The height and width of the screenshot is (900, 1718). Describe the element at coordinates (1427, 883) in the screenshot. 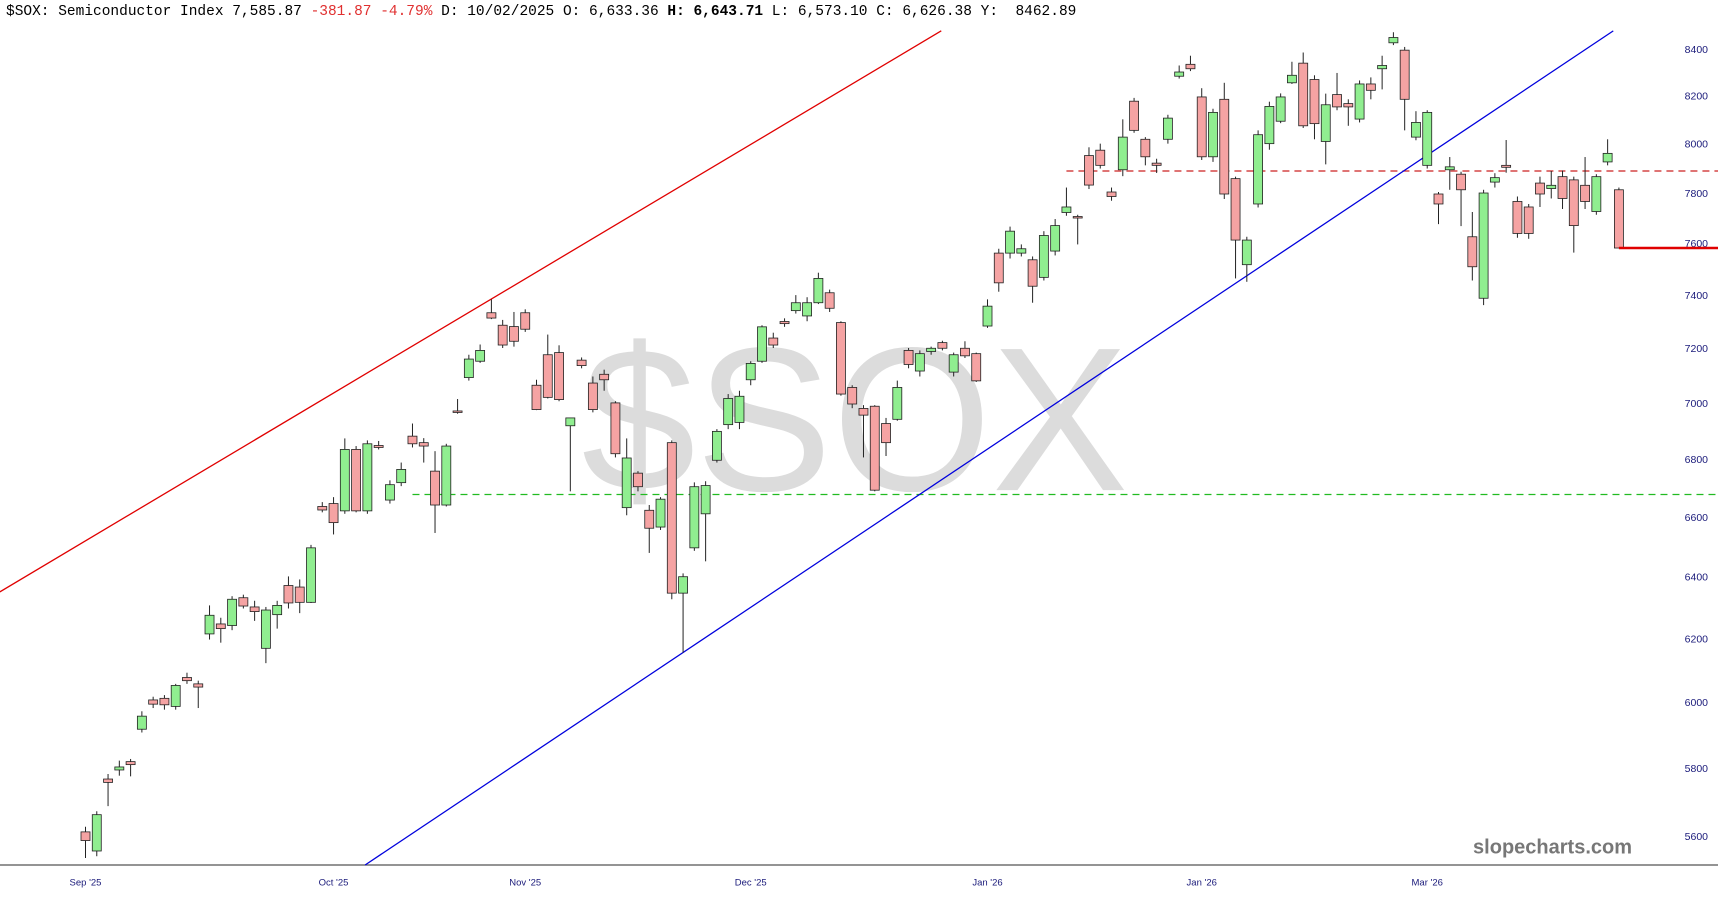

I see `x-tick-label: Mar '26` at that location.